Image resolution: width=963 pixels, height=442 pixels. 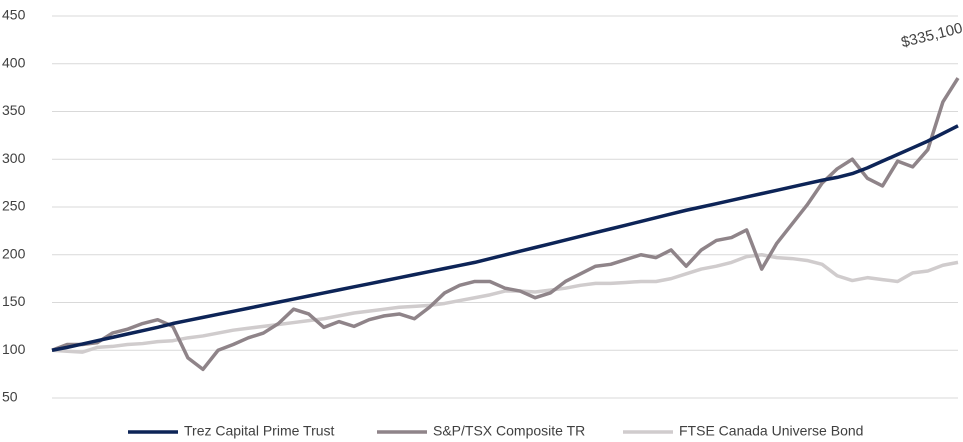 I want to click on y-tick-label: 450, so click(x=14, y=15).